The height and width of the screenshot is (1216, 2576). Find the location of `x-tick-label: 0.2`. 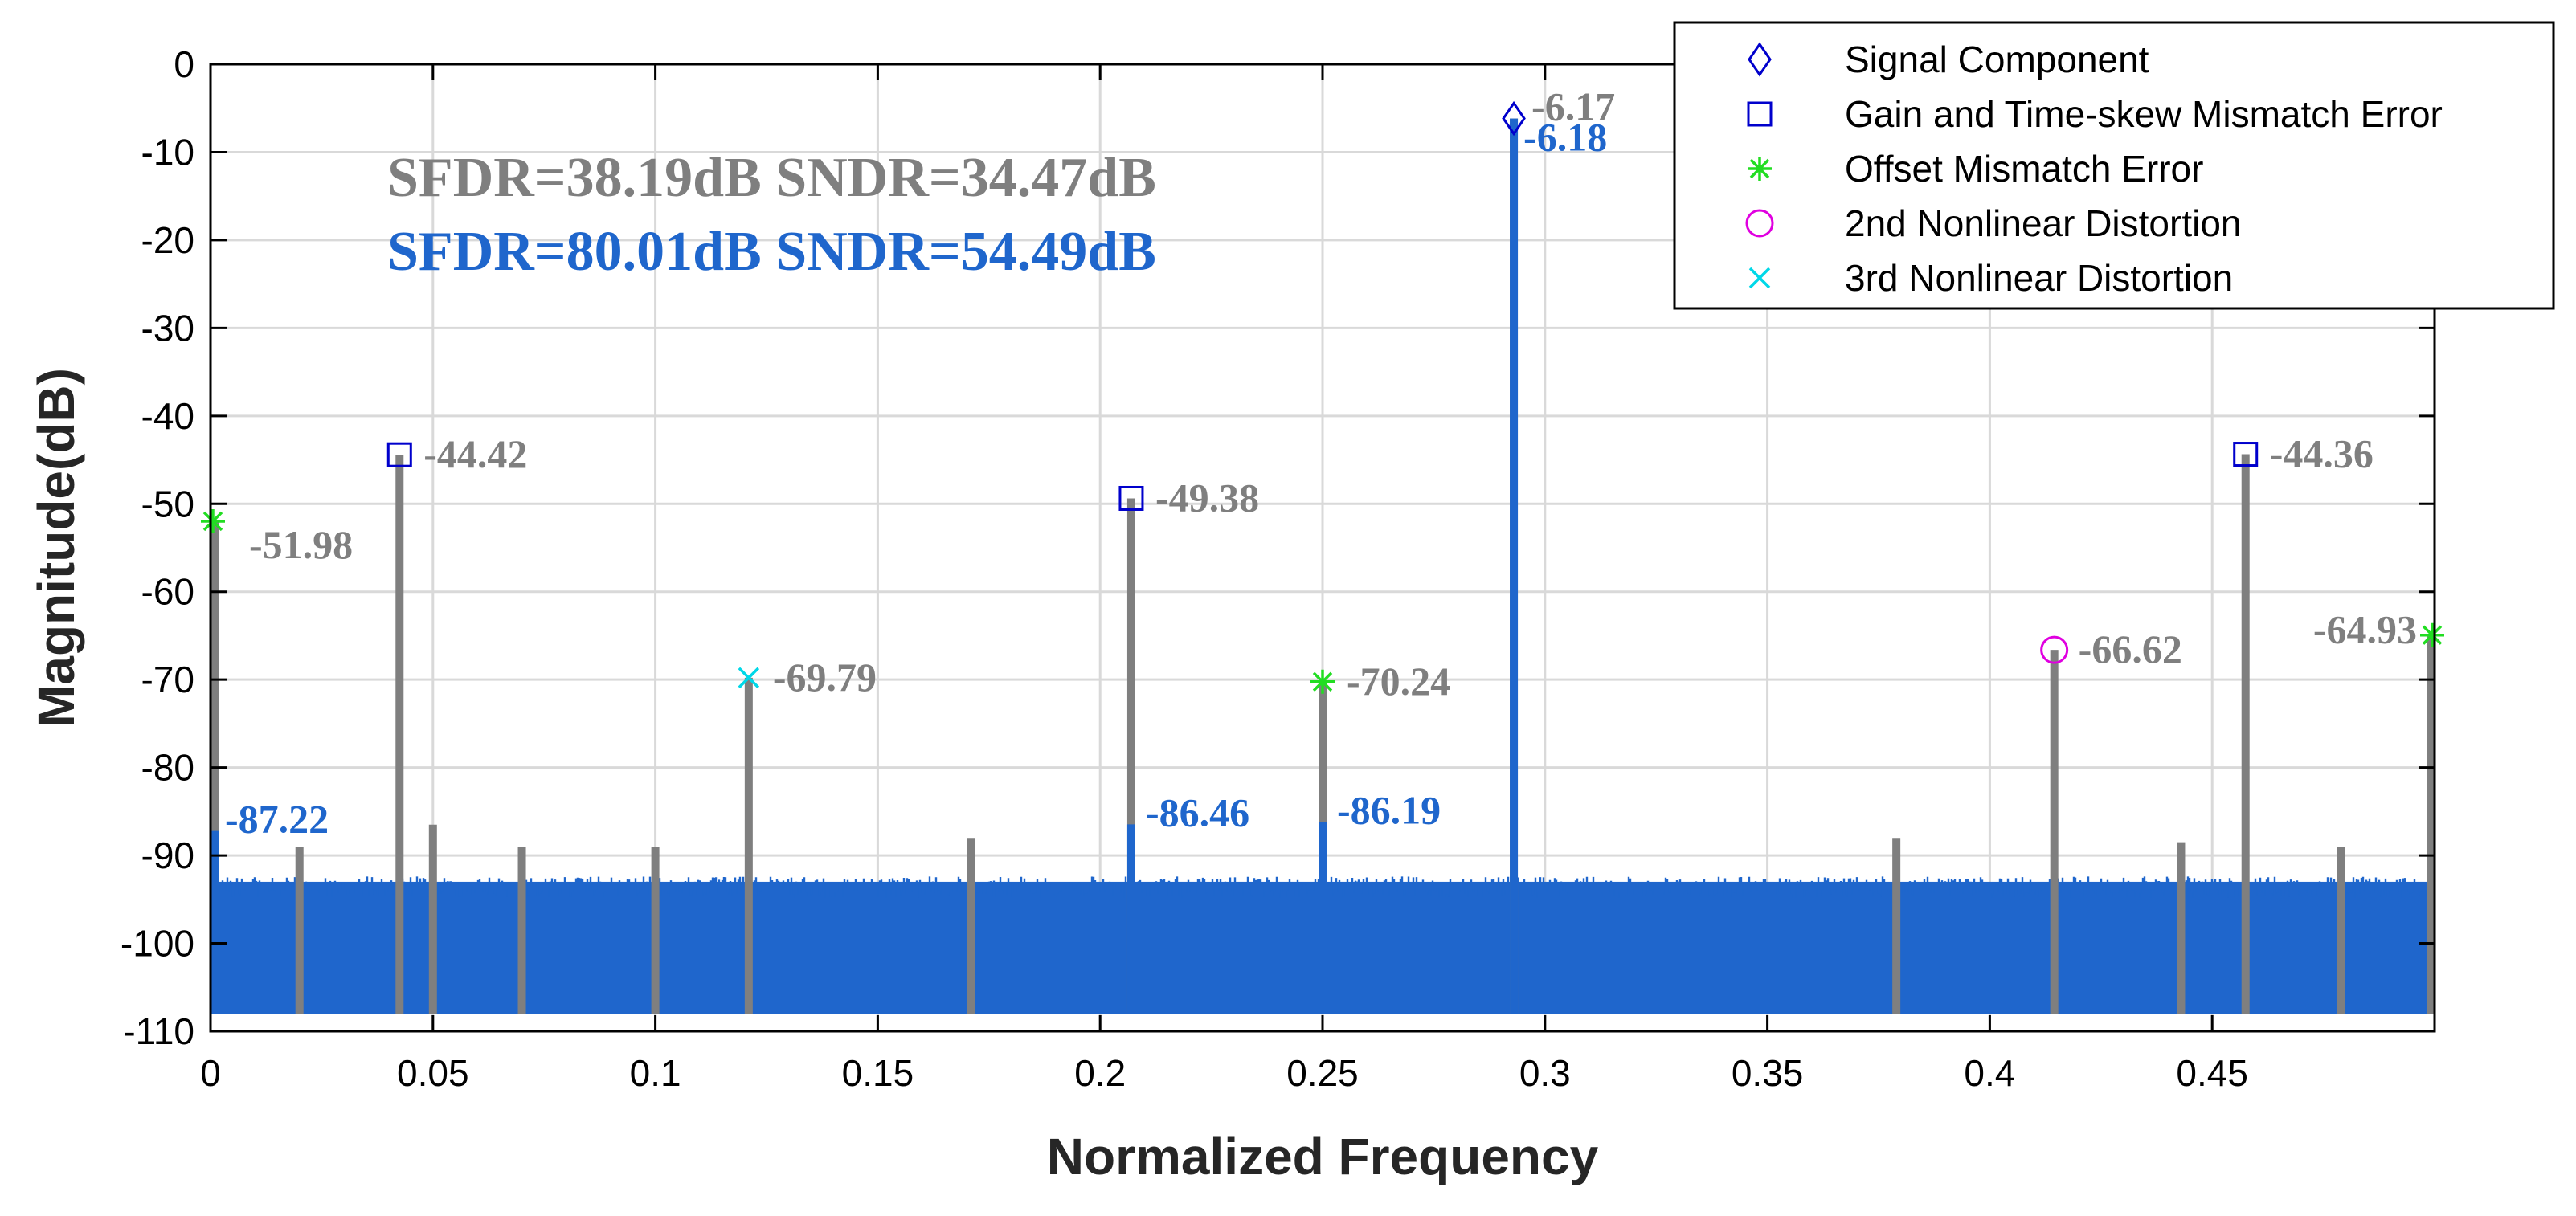

x-tick-label: 0.2 is located at coordinates (1100, 1073).